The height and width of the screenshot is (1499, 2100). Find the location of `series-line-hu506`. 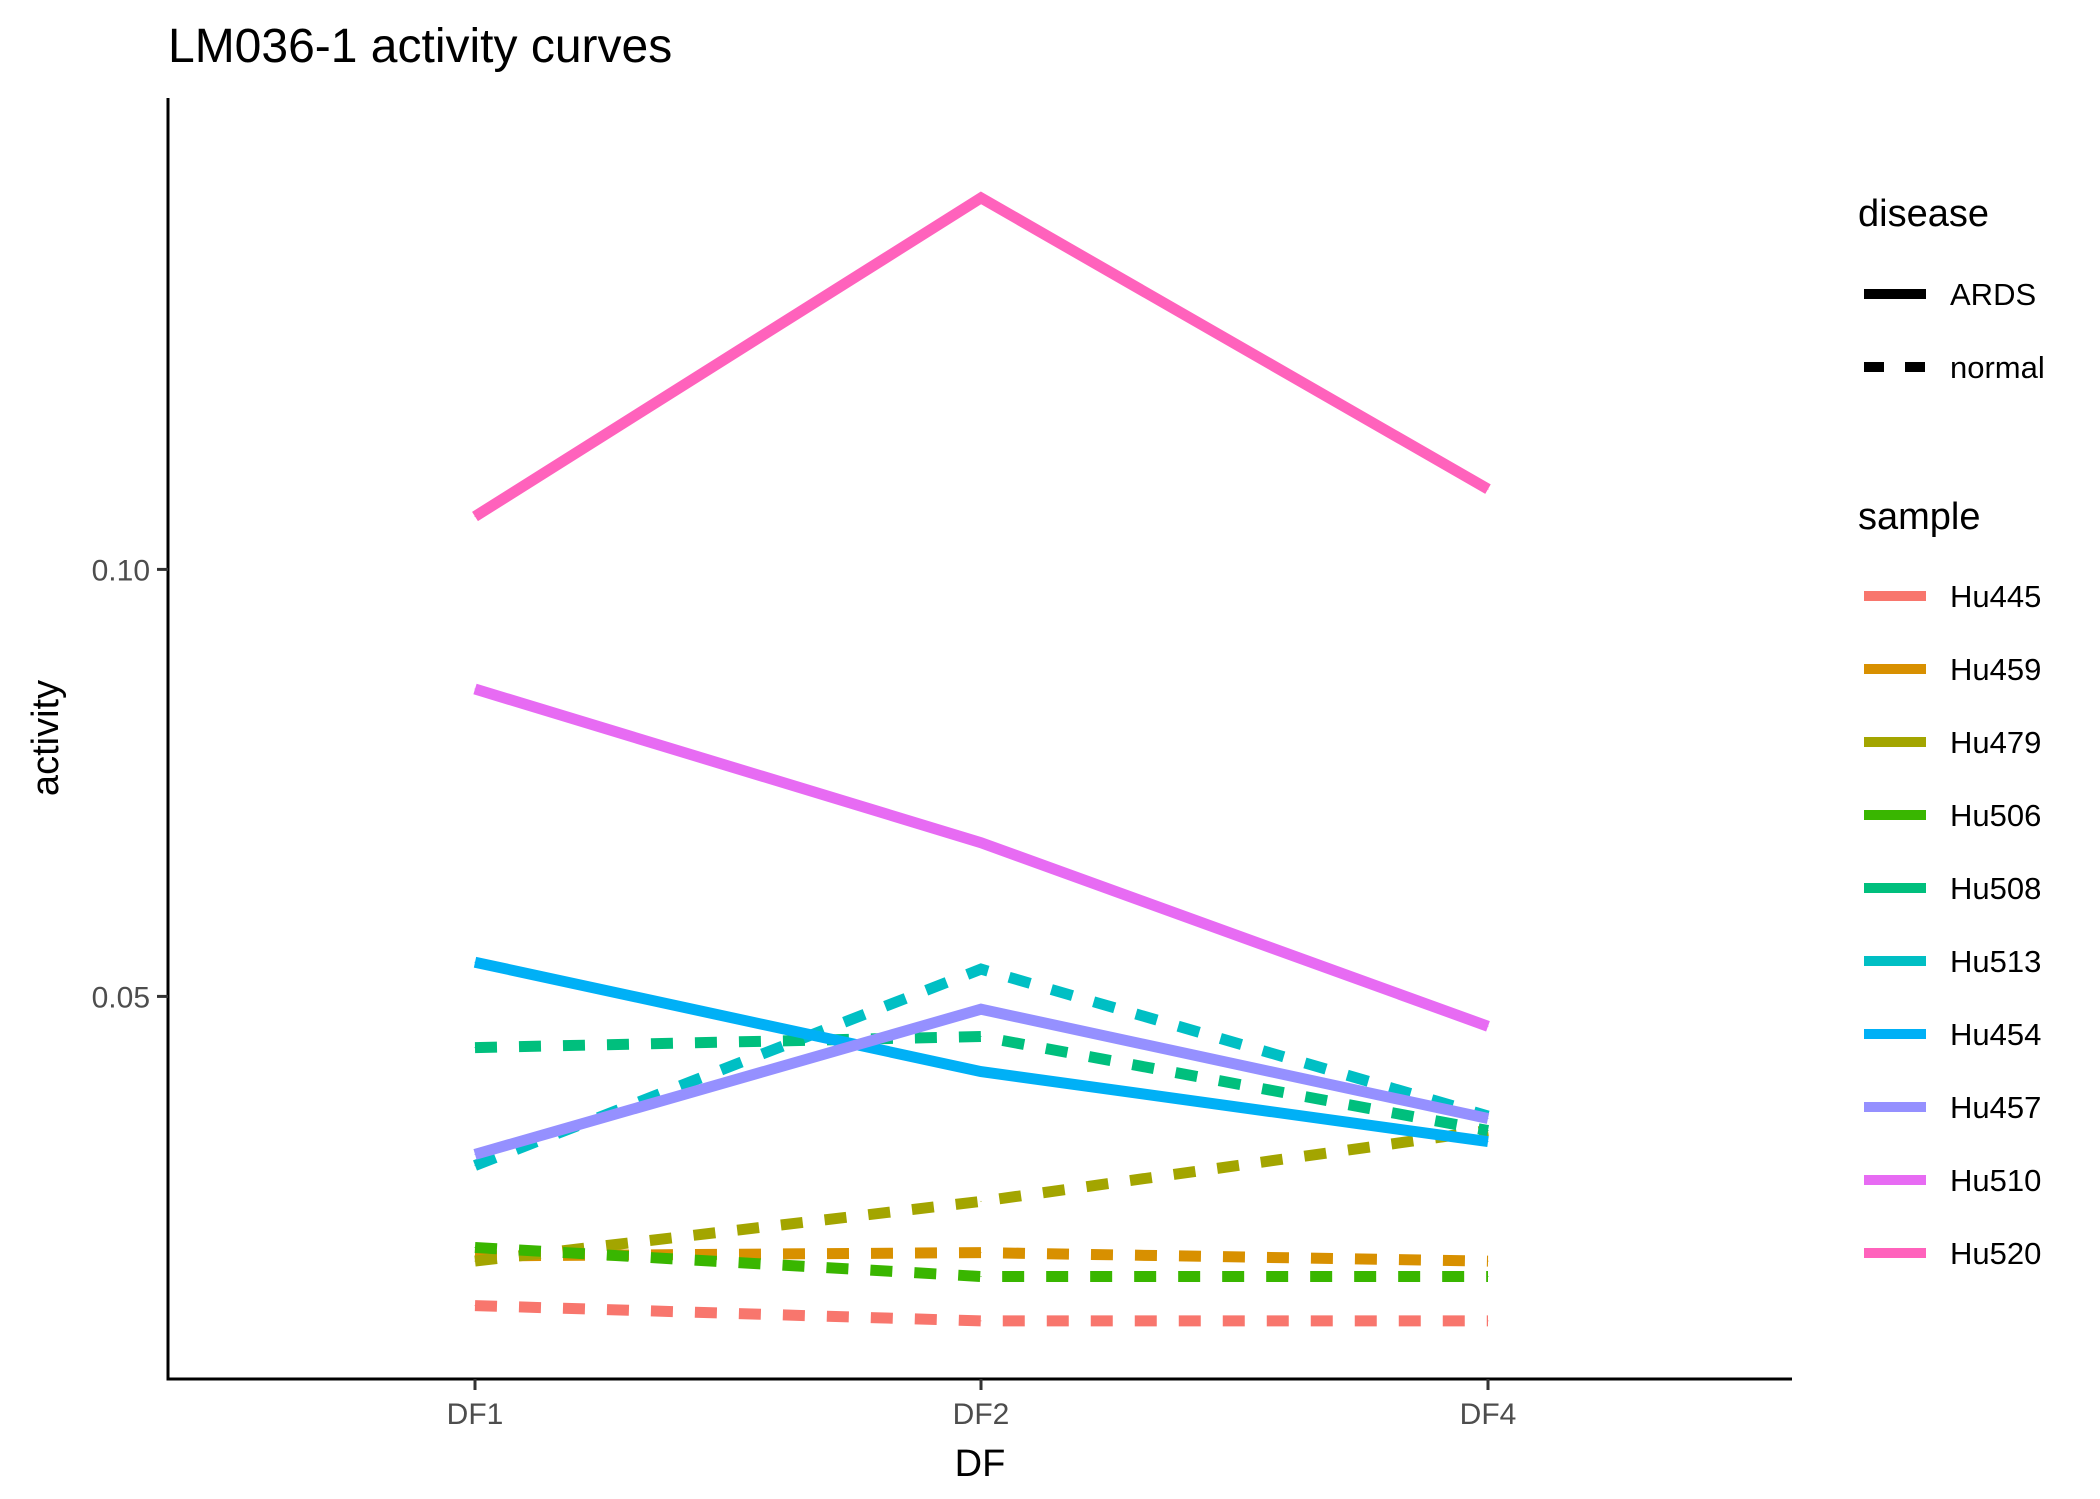

series-line-hu506 is located at coordinates (981, 1262).